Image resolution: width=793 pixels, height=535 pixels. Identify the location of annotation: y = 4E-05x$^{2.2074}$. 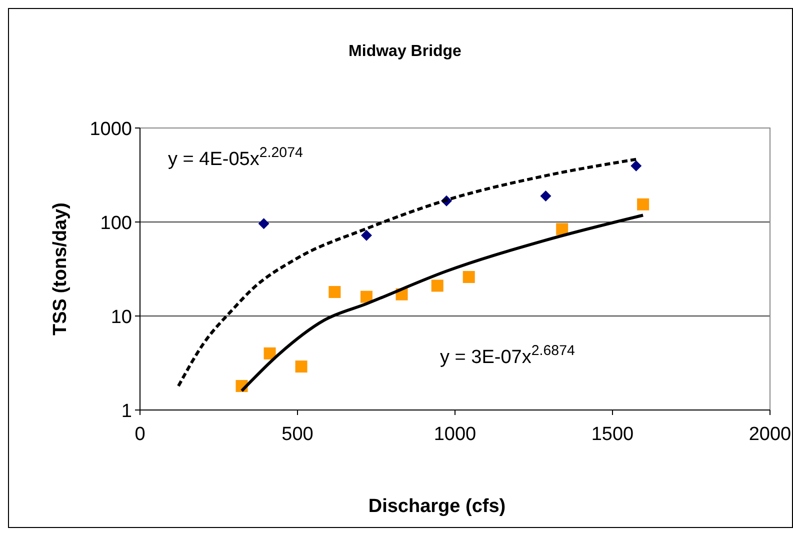
(236, 157).